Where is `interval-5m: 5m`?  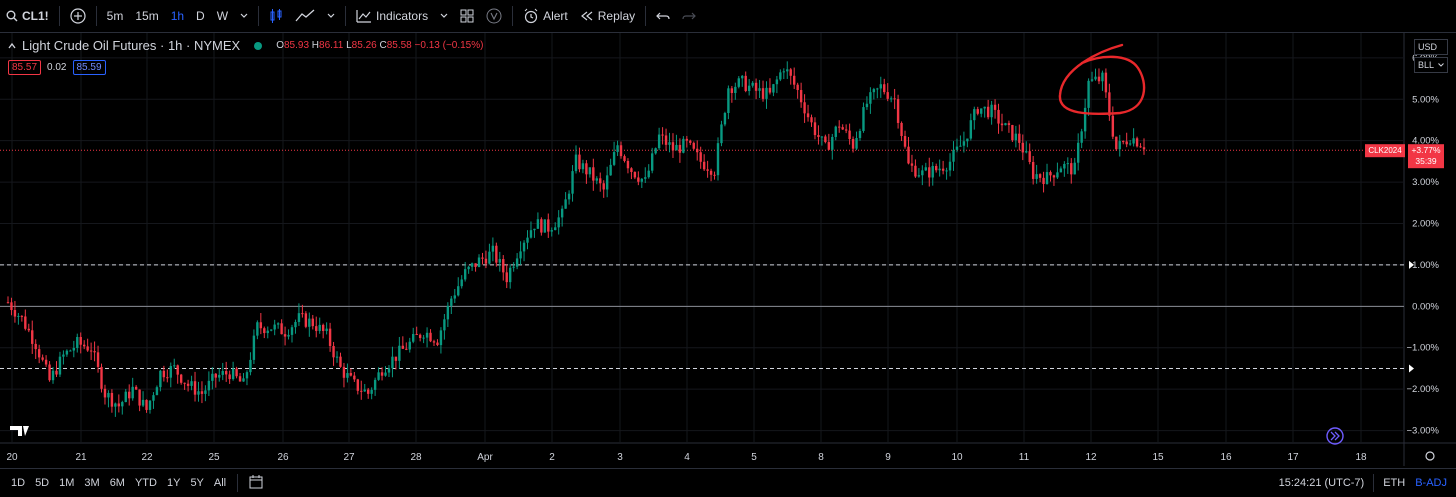 interval-5m: 5m is located at coordinates (115, 16).